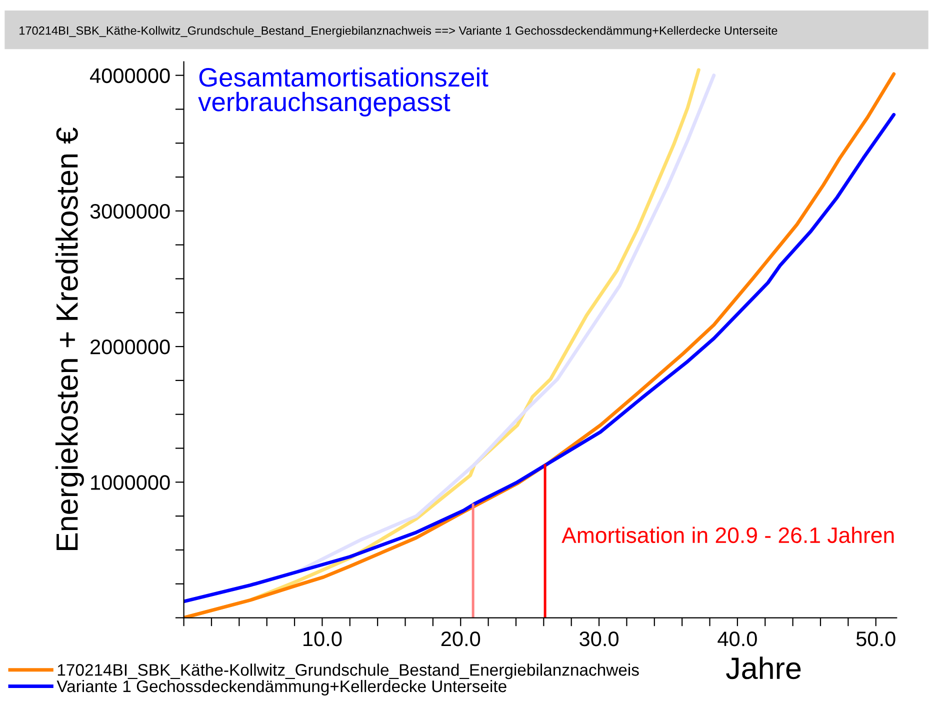 The width and height of the screenshot is (933, 702). What do you see at coordinates (728, 535) in the screenshot?
I see `annotation: Amortisation in 20.9 - 26.1 Jahren` at bounding box center [728, 535].